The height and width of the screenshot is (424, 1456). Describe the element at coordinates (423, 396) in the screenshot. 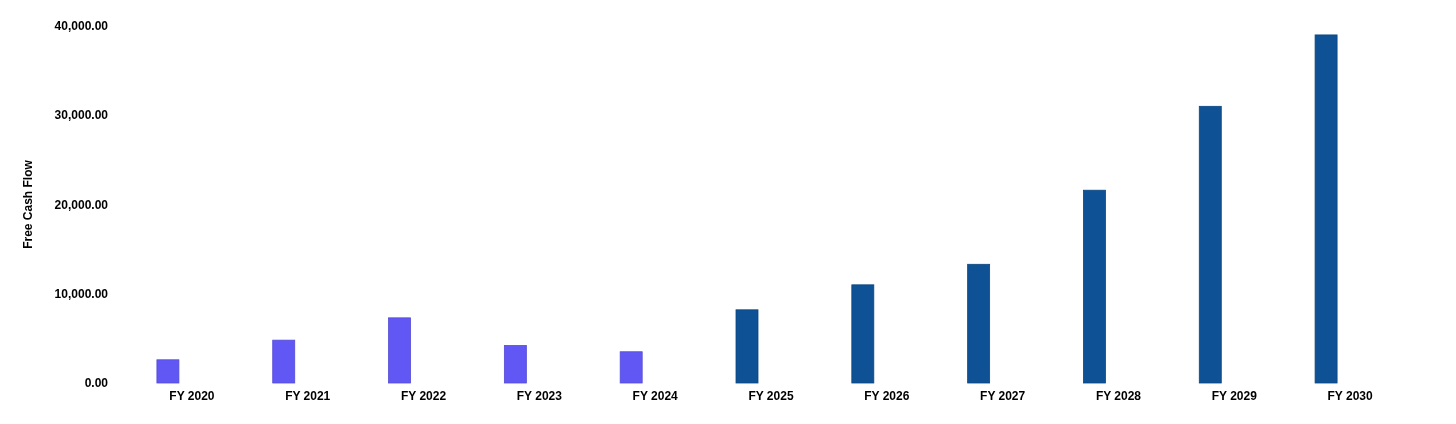

I see `x-tick-label: FY 2022` at that location.